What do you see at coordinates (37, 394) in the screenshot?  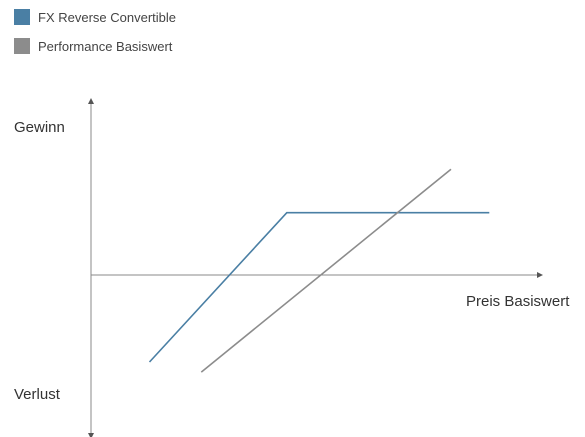 I see `y-axis-label-bottom: Verlust` at bounding box center [37, 394].